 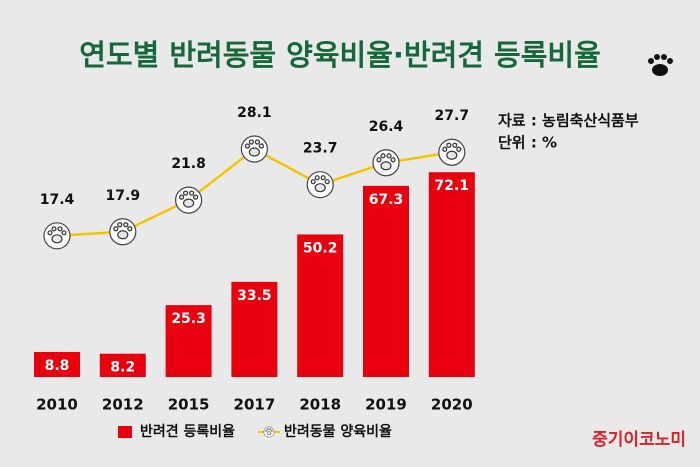 I want to click on legend-label: 반려견 등록비율, so click(x=187, y=431).